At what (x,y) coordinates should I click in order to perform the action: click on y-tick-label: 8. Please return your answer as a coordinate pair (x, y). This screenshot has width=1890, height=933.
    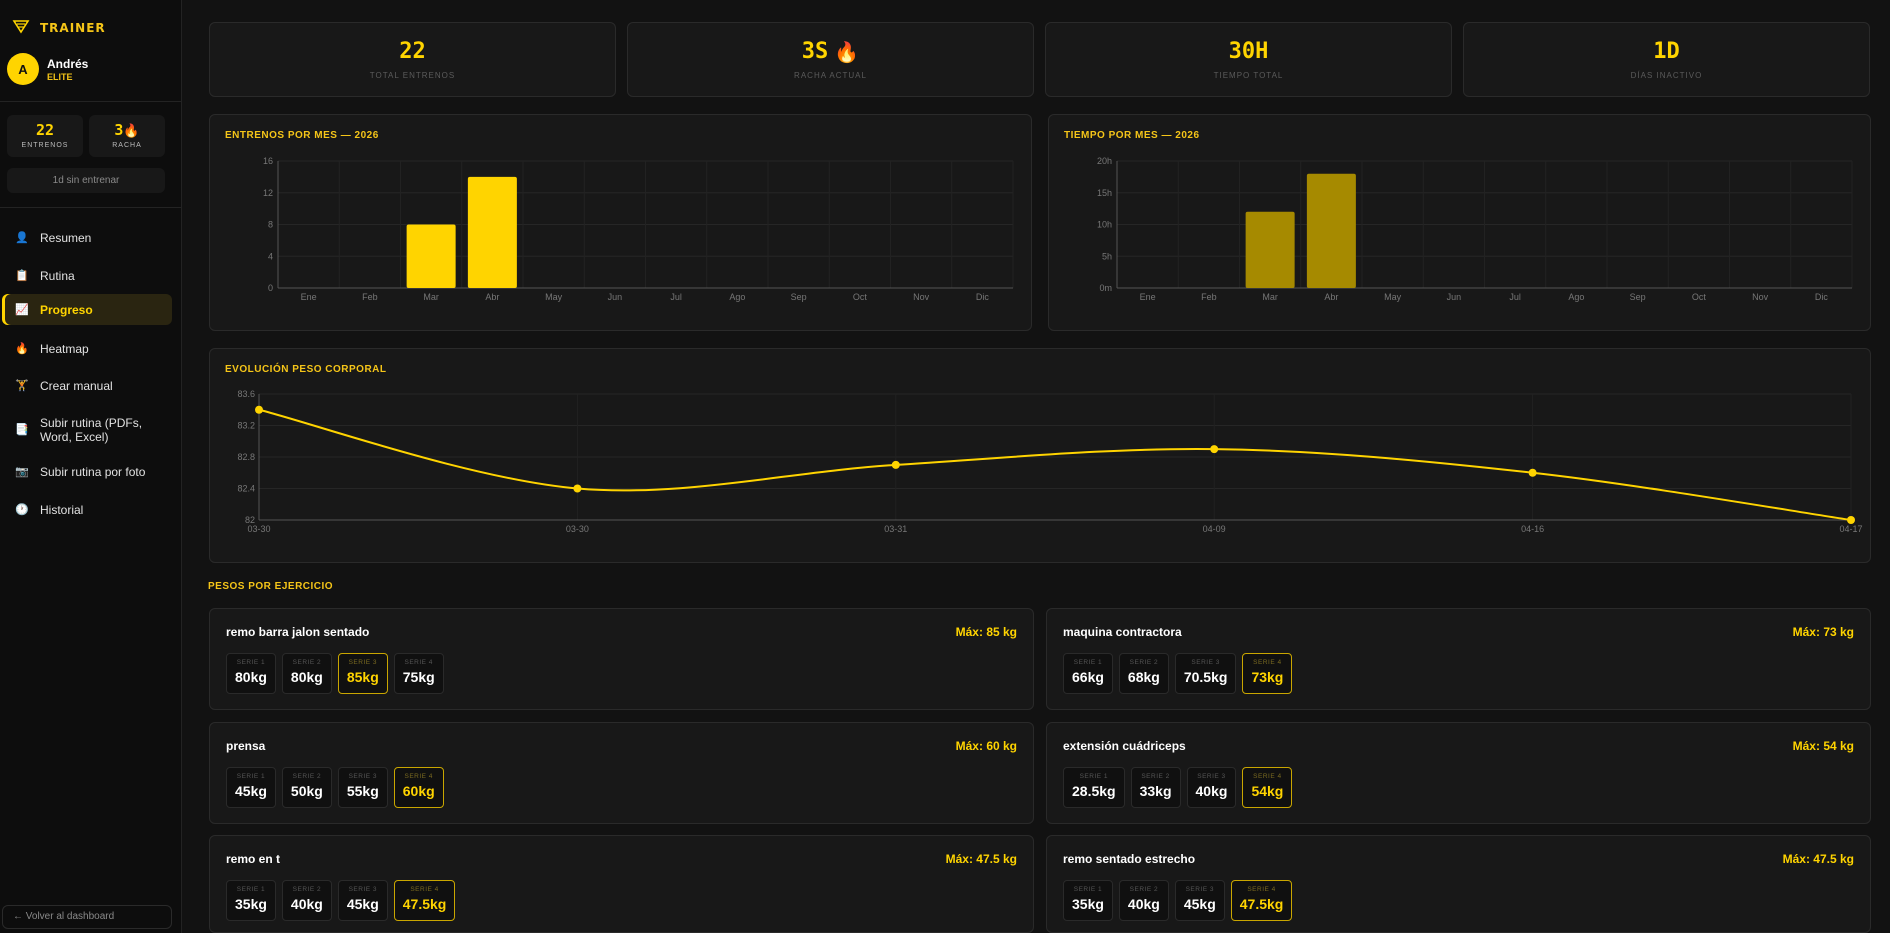
    Looking at the image, I should click on (270, 225).